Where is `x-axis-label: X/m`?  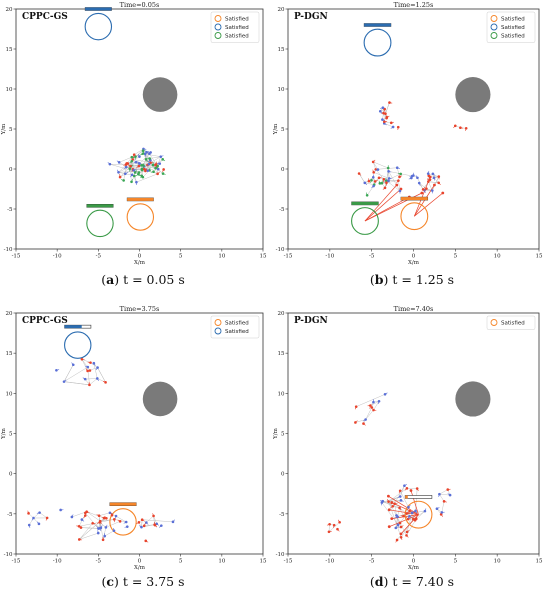
x-axis-label: X/m is located at coordinates (140, 263).